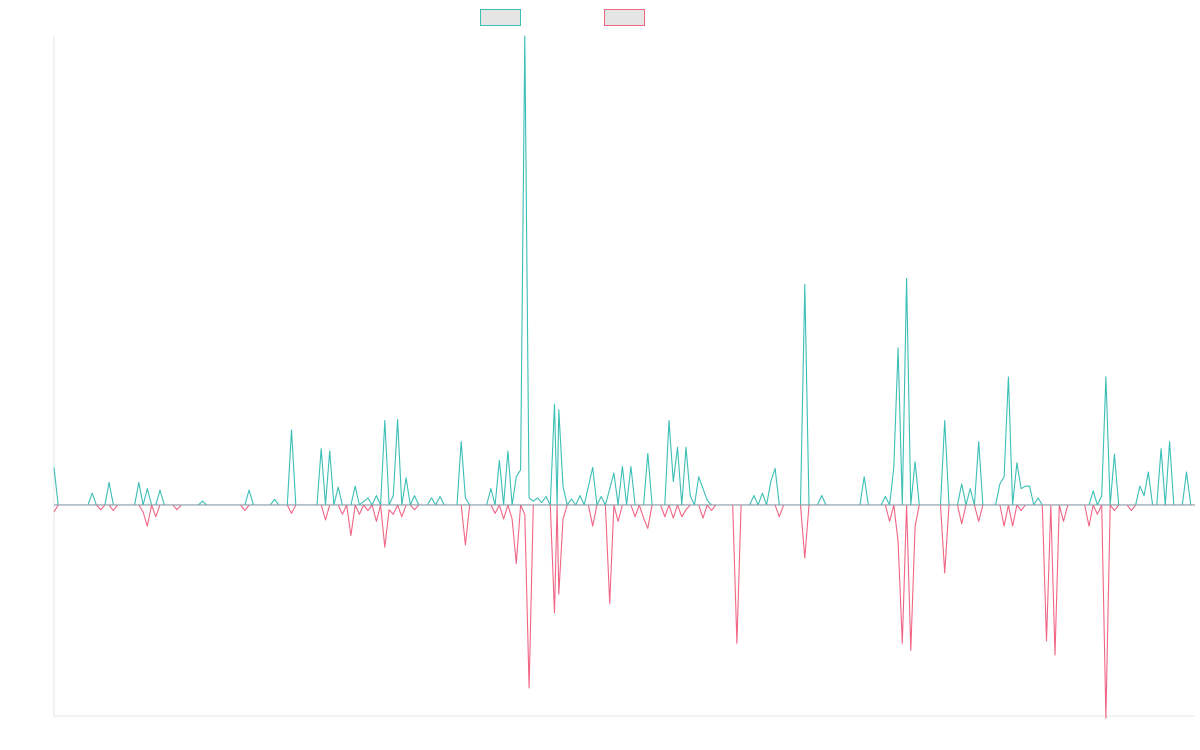 The width and height of the screenshot is (1200, 750). What do you see at coordinates (500, 17) in the screenshot?
I see `legend-swatch-positive` at bounding box center [500, 17].